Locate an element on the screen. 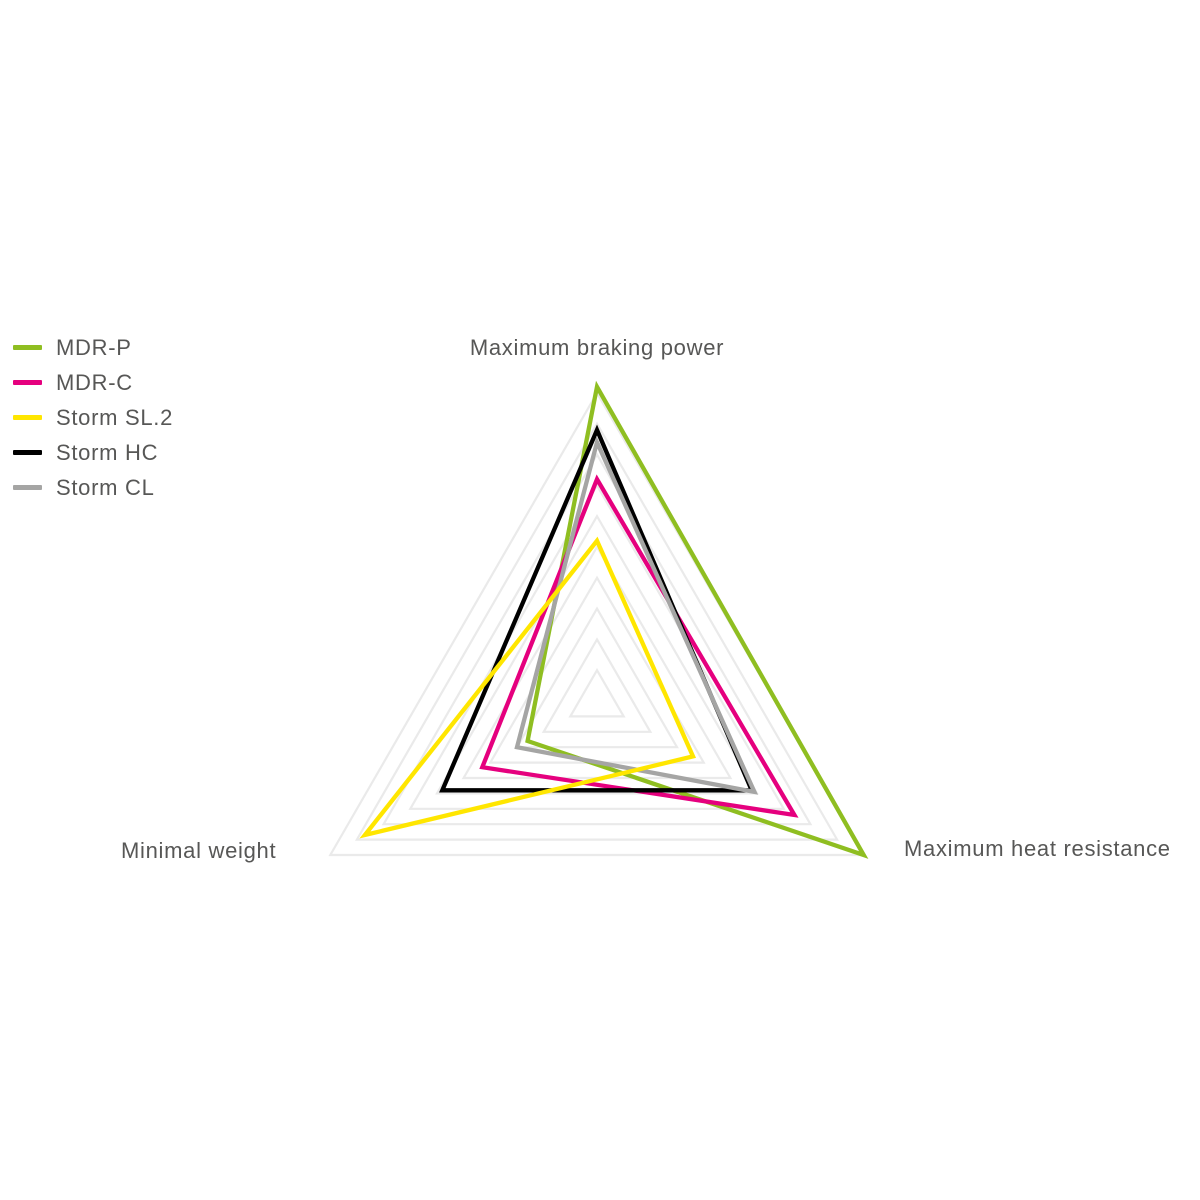 Image resolution: width=1200 pixels, height=1200 pixels. legend-label: MDR-C is located at coordinates (94, 382).